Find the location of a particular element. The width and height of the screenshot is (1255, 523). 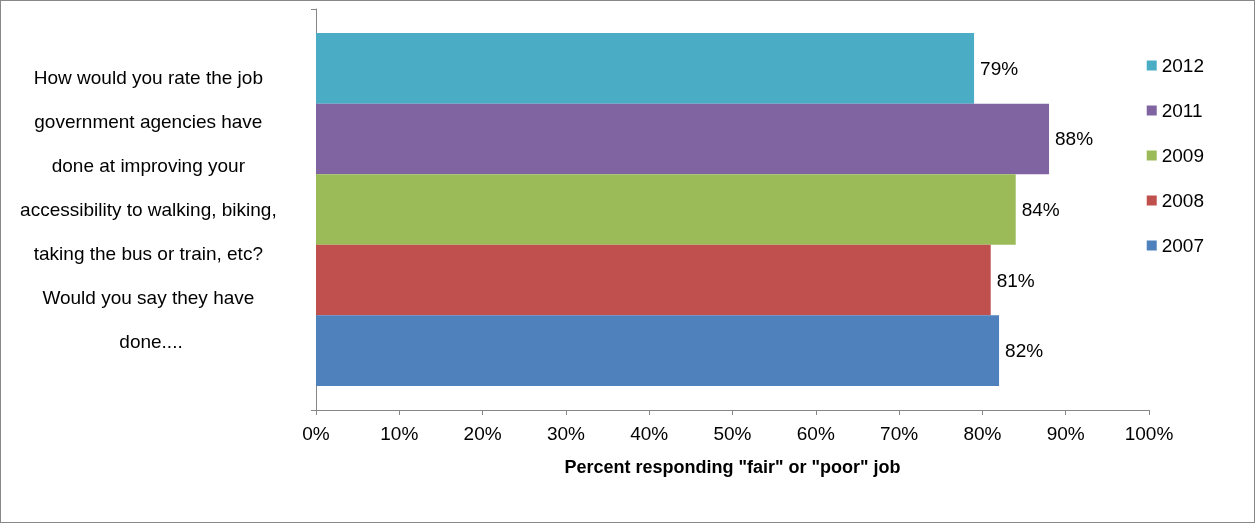

data-label: 82% is located at coordinates (1024, 351).